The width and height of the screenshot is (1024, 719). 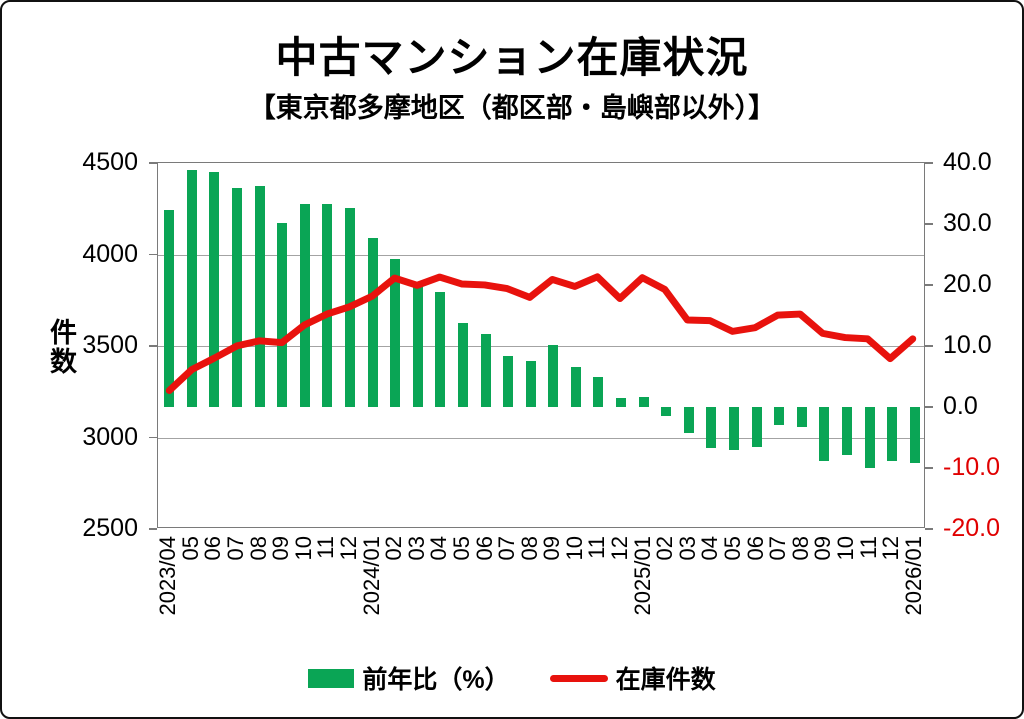 I want to click on line-path, so click(x=541, y=334).